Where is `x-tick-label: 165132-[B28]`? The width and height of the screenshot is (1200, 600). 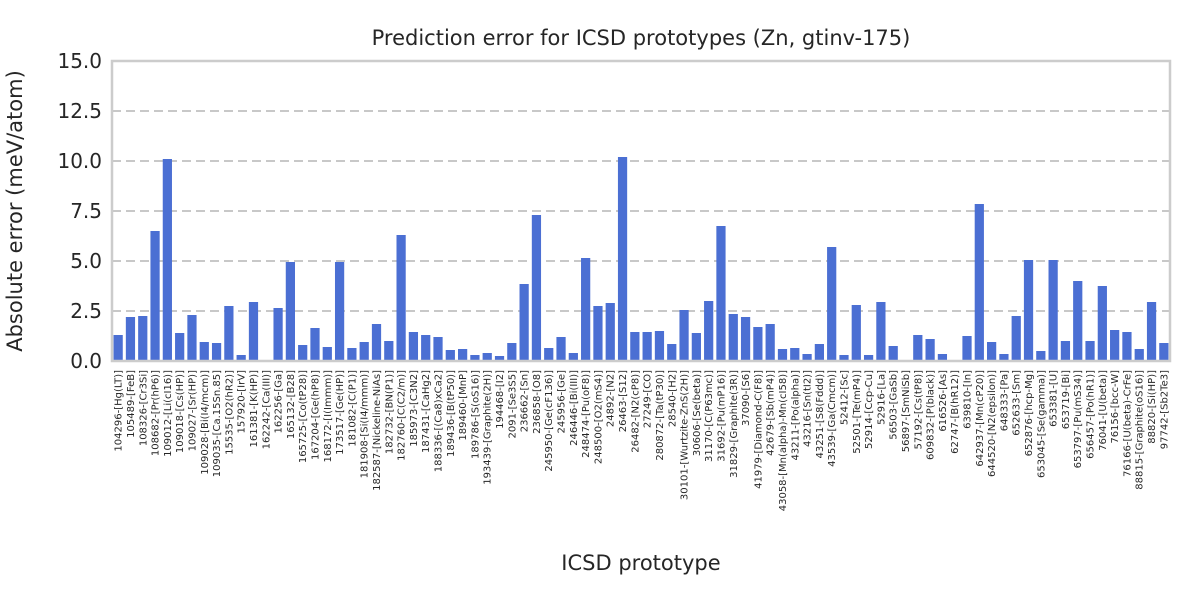 x-tick-label: 165132-[B28] is located at coordinates (291, 404).